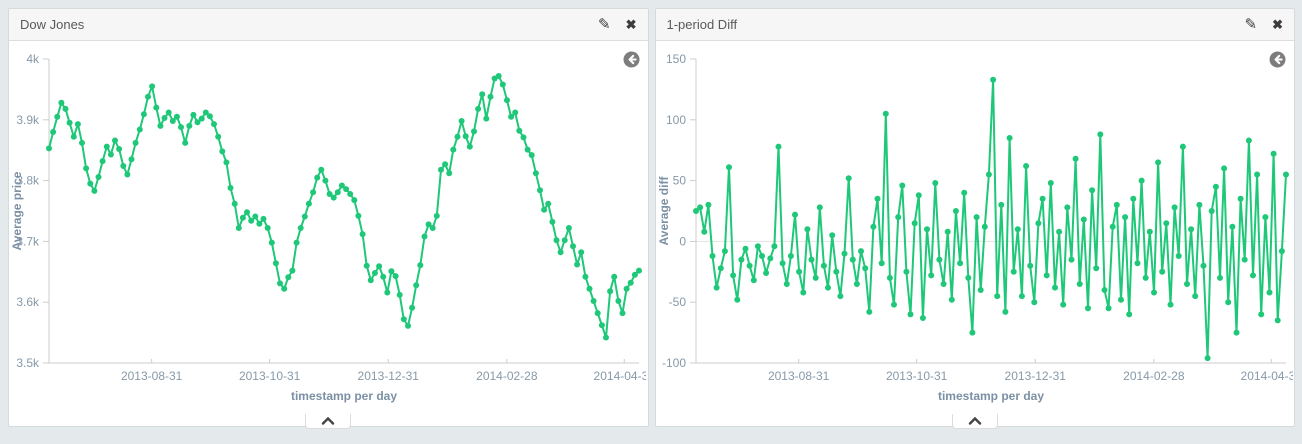  I want to click on panel-title: Dow Jones, so click(52, 24).